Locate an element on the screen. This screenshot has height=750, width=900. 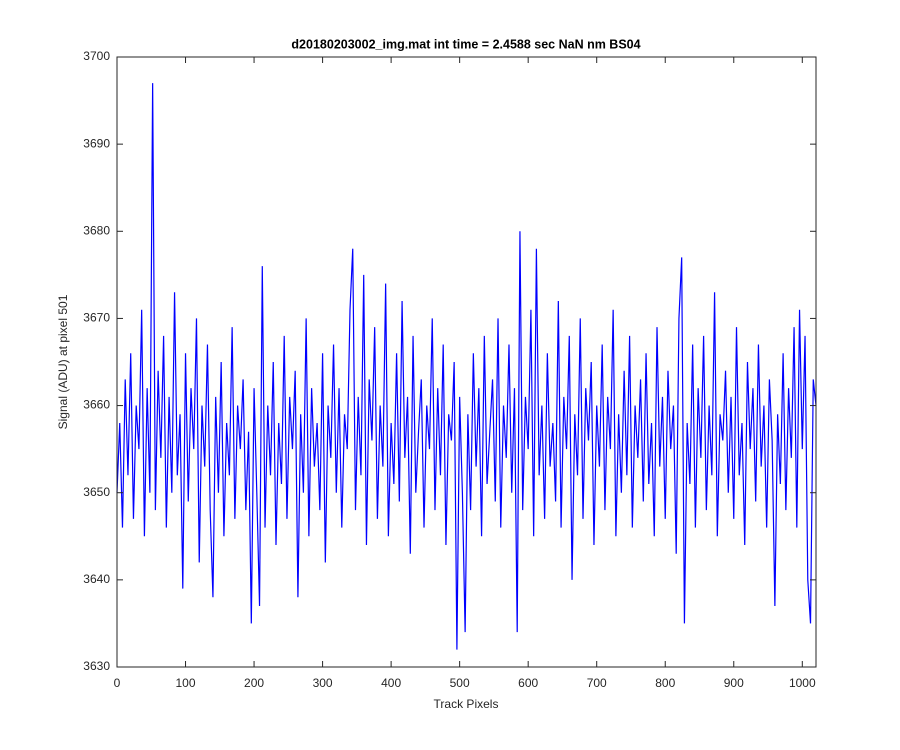
y-tick-label: 3690 is located at coordinates (96, 143).